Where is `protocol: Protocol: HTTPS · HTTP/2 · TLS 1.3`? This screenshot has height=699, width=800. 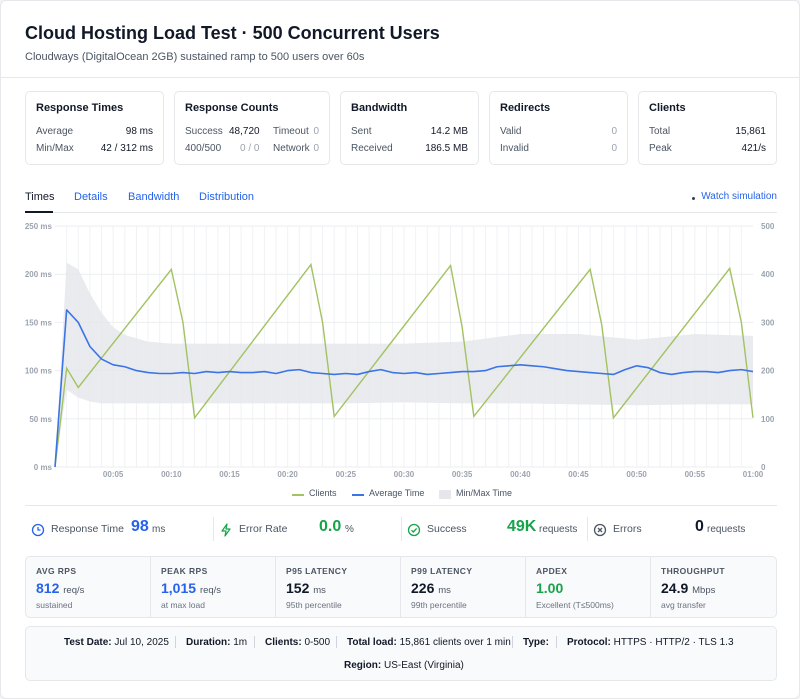 protocol: Protocol: HTTPS · HTTP/2 · TLS 1.3 is located at coordinates (650, 642).